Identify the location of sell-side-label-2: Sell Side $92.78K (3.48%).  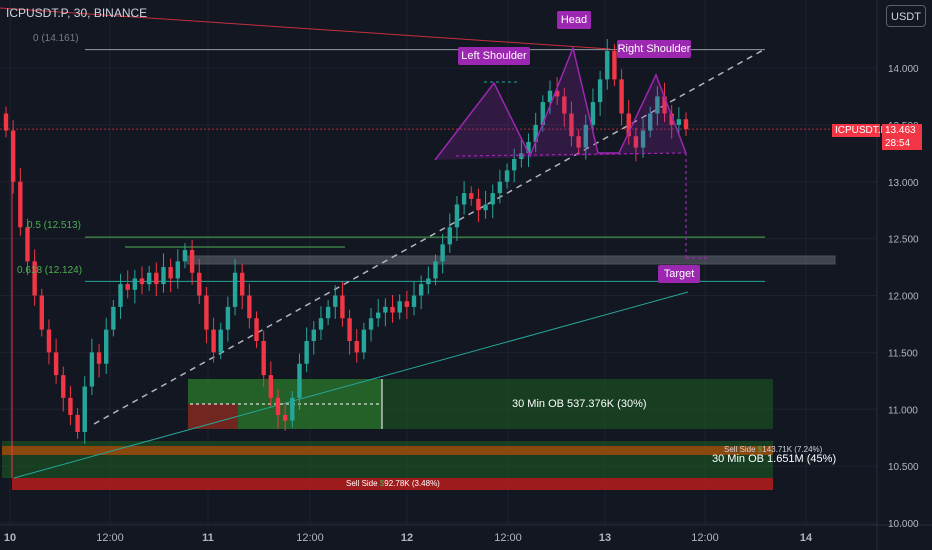
(393, 483).